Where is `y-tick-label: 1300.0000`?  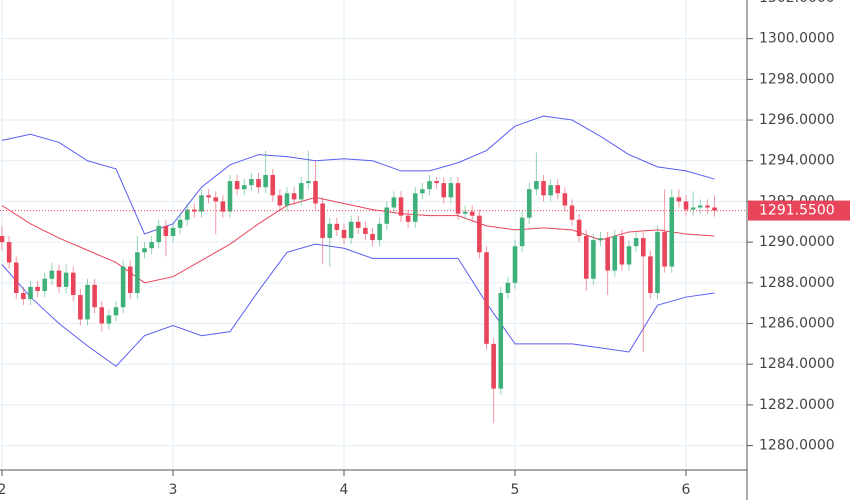 y-tick-label: 1300.0000 is located at coordinates (797, 39).